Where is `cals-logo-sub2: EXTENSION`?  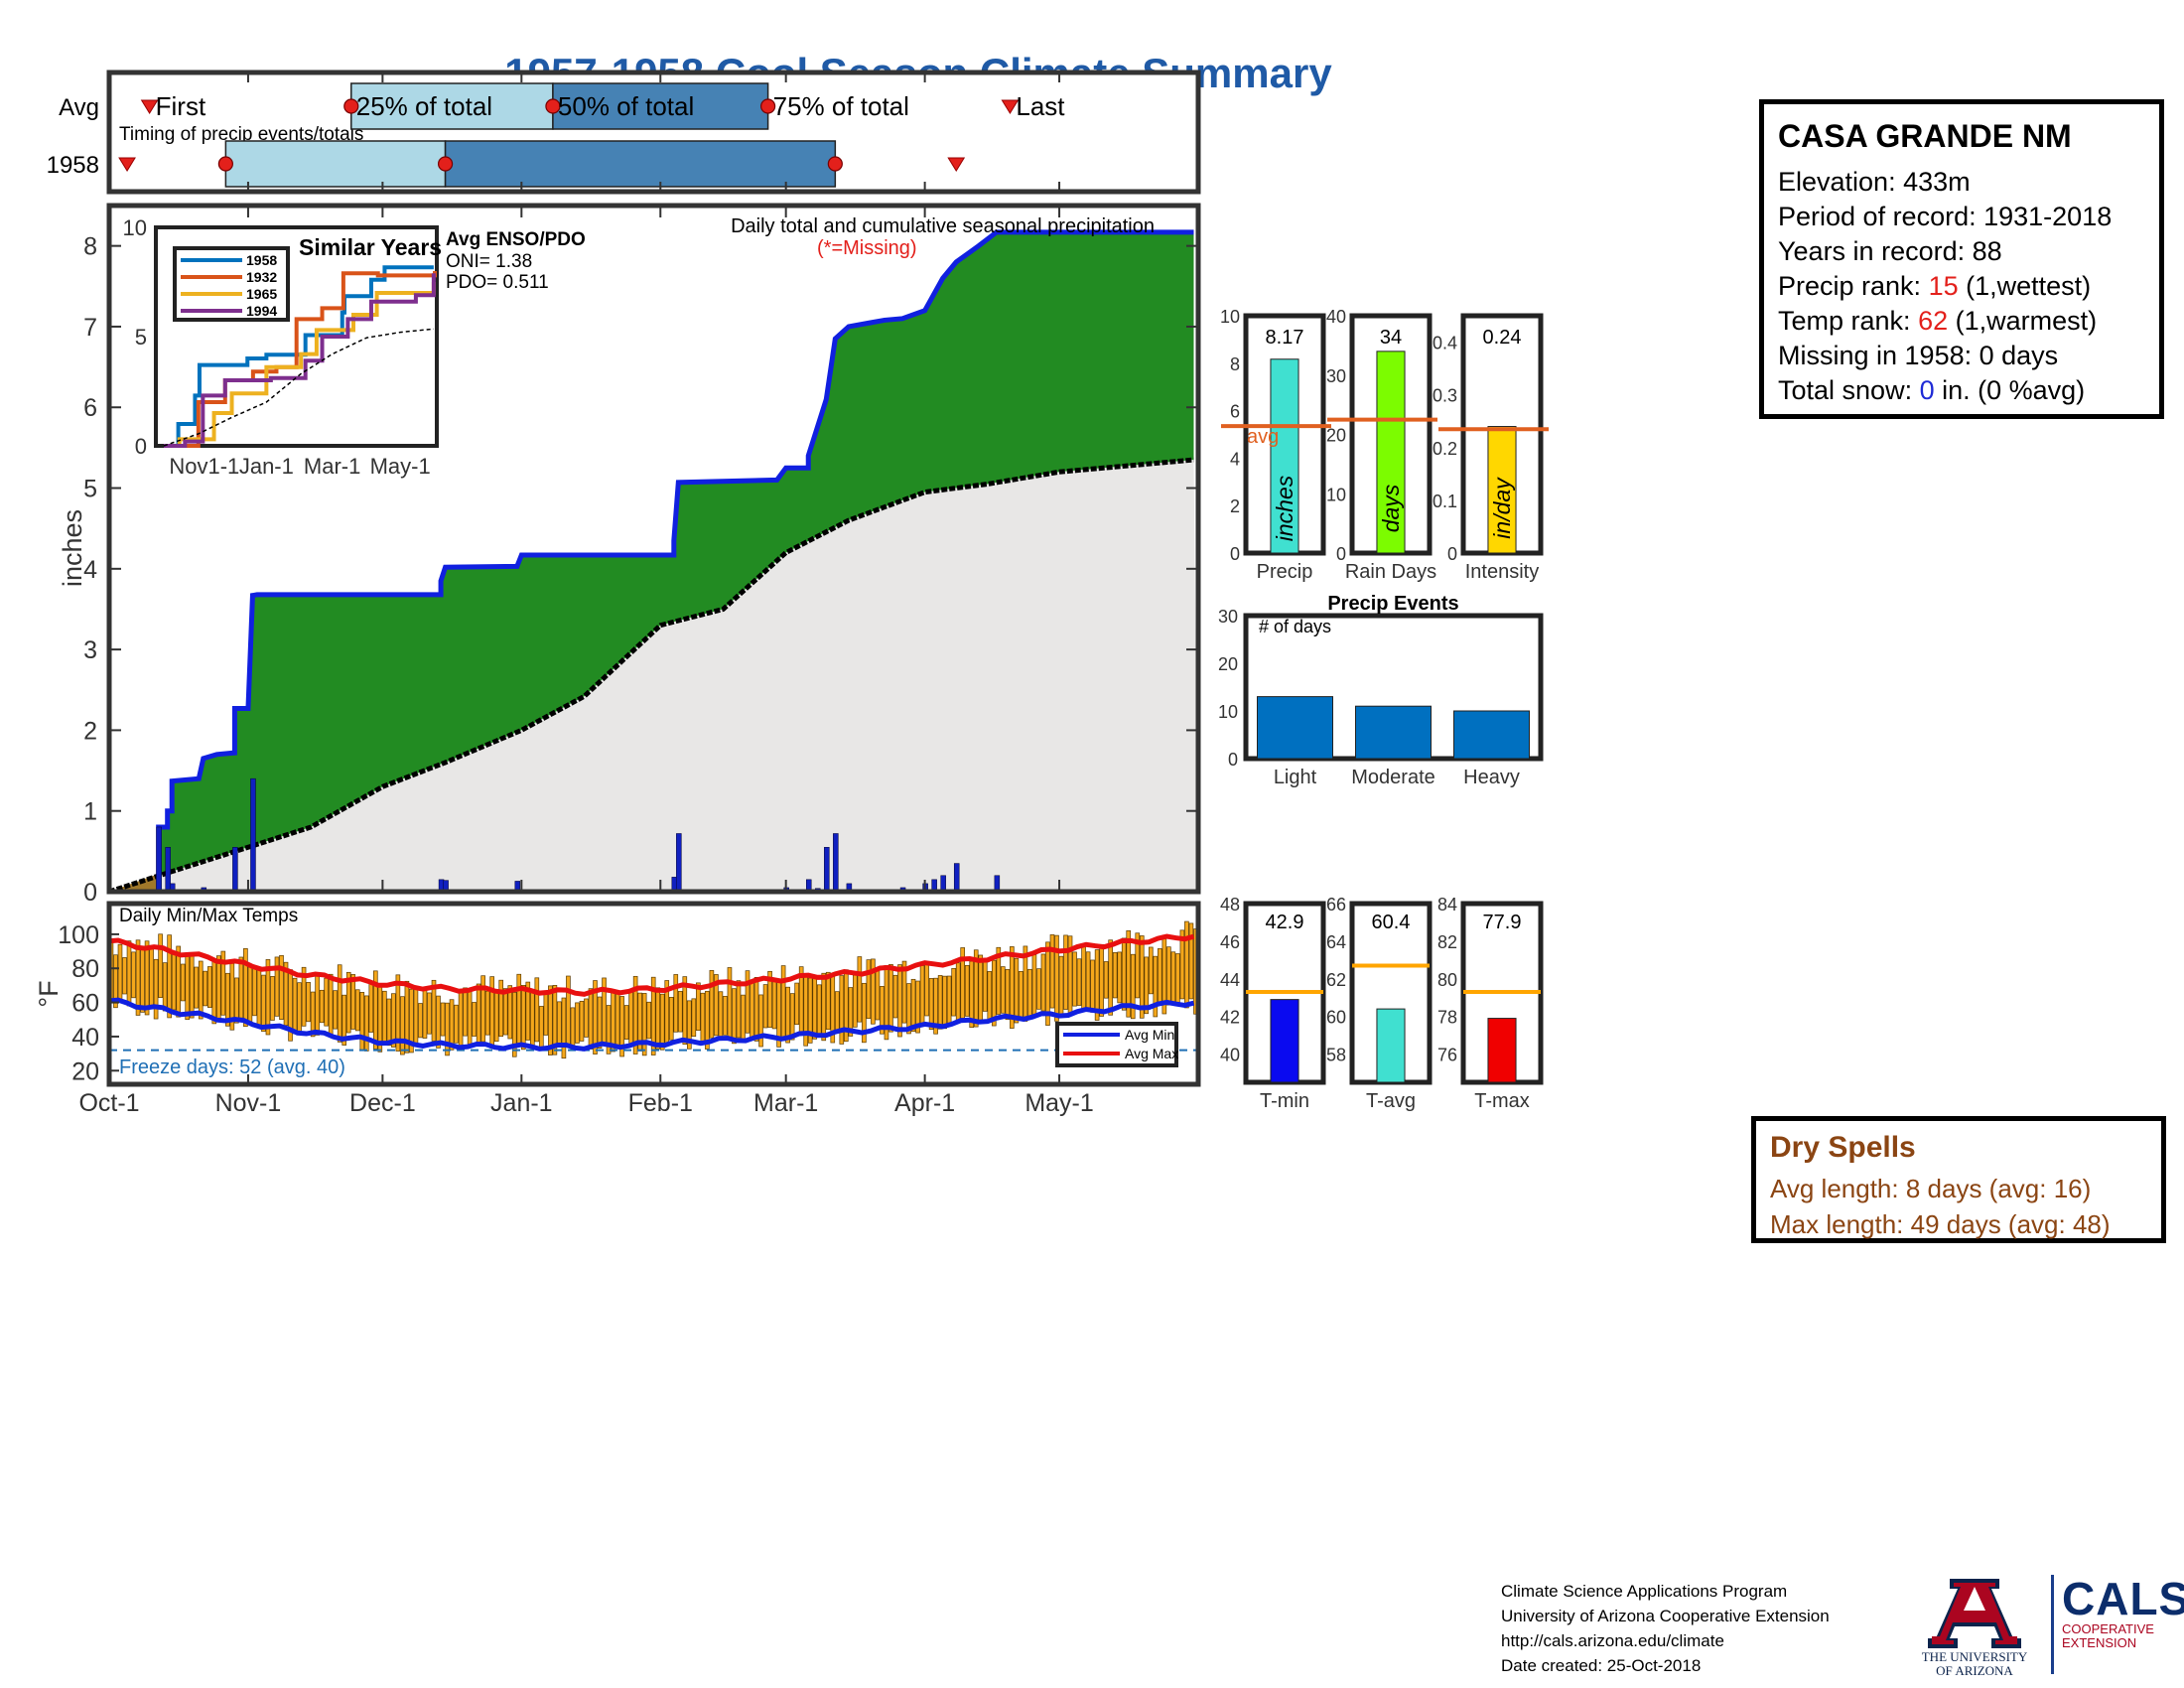
cals-logo-sub2: EXTENSION is located at coordinates (2099, 1642).